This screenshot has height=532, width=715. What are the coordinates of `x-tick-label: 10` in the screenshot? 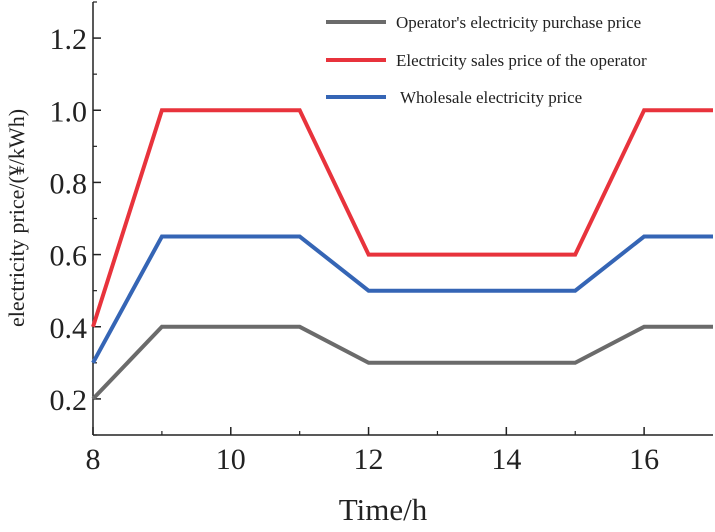 It's located at (231, 459).